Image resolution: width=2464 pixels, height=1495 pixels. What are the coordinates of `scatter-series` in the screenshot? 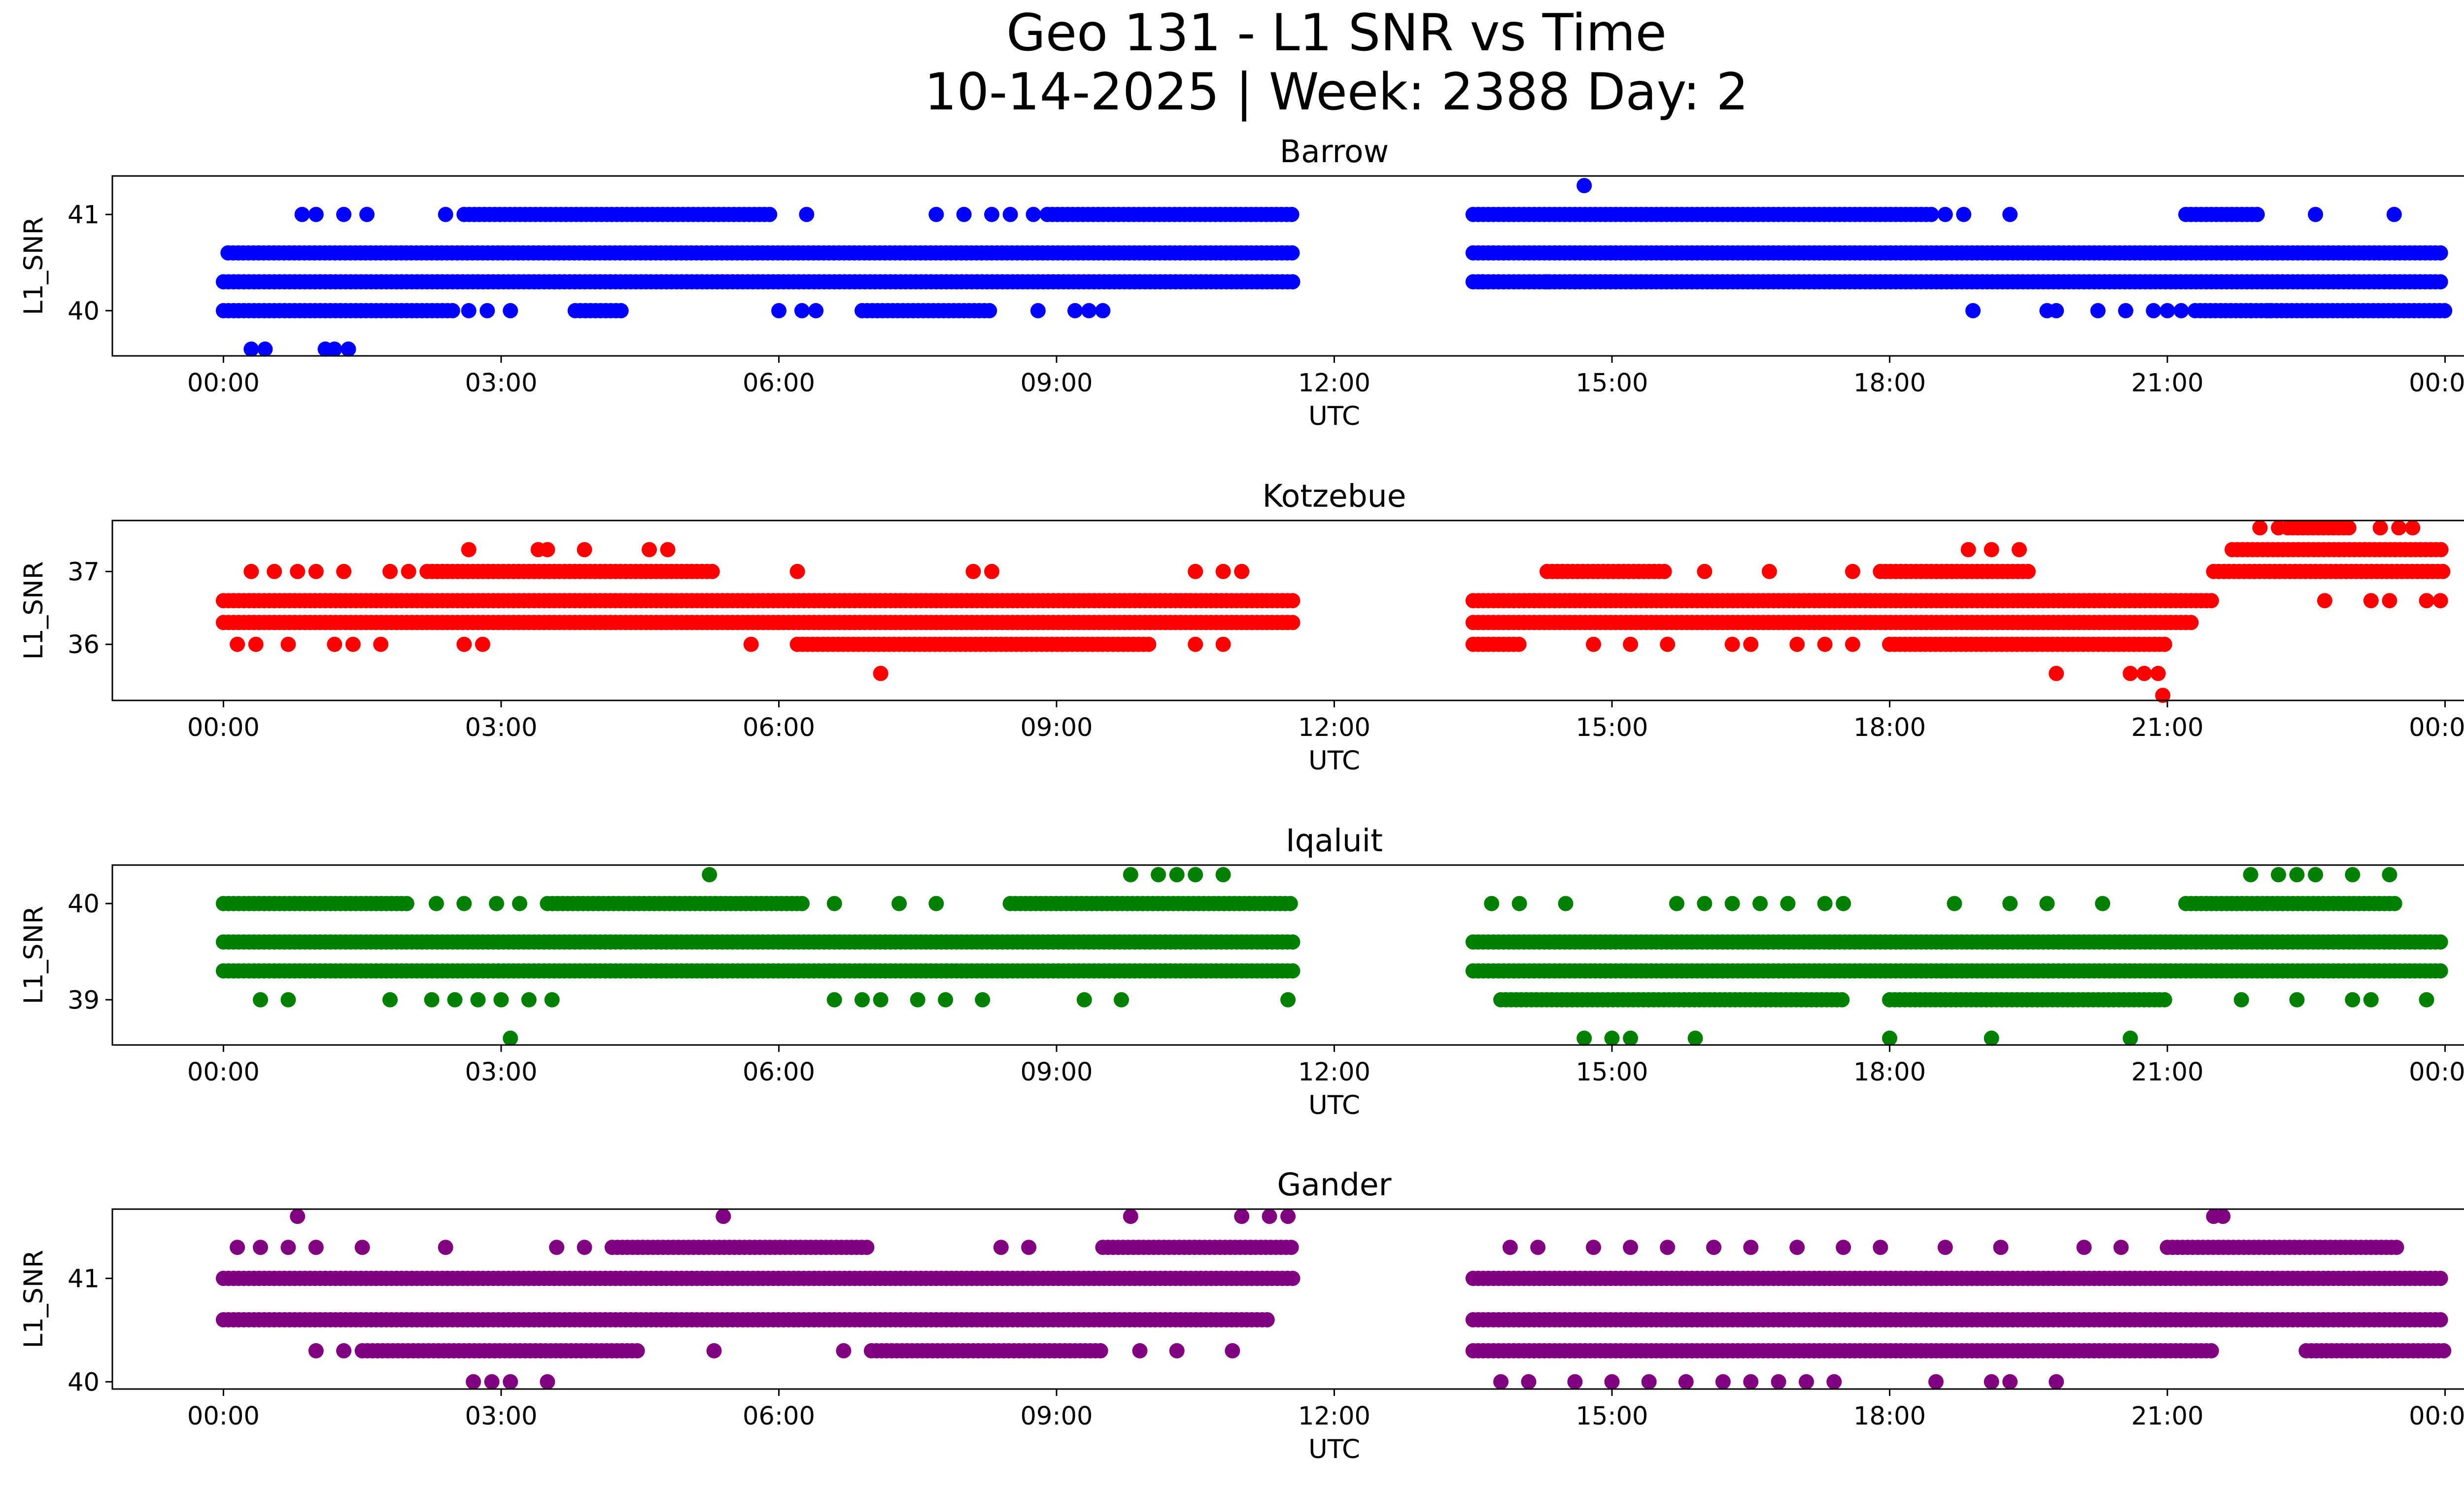 It's located at (1334, 267).